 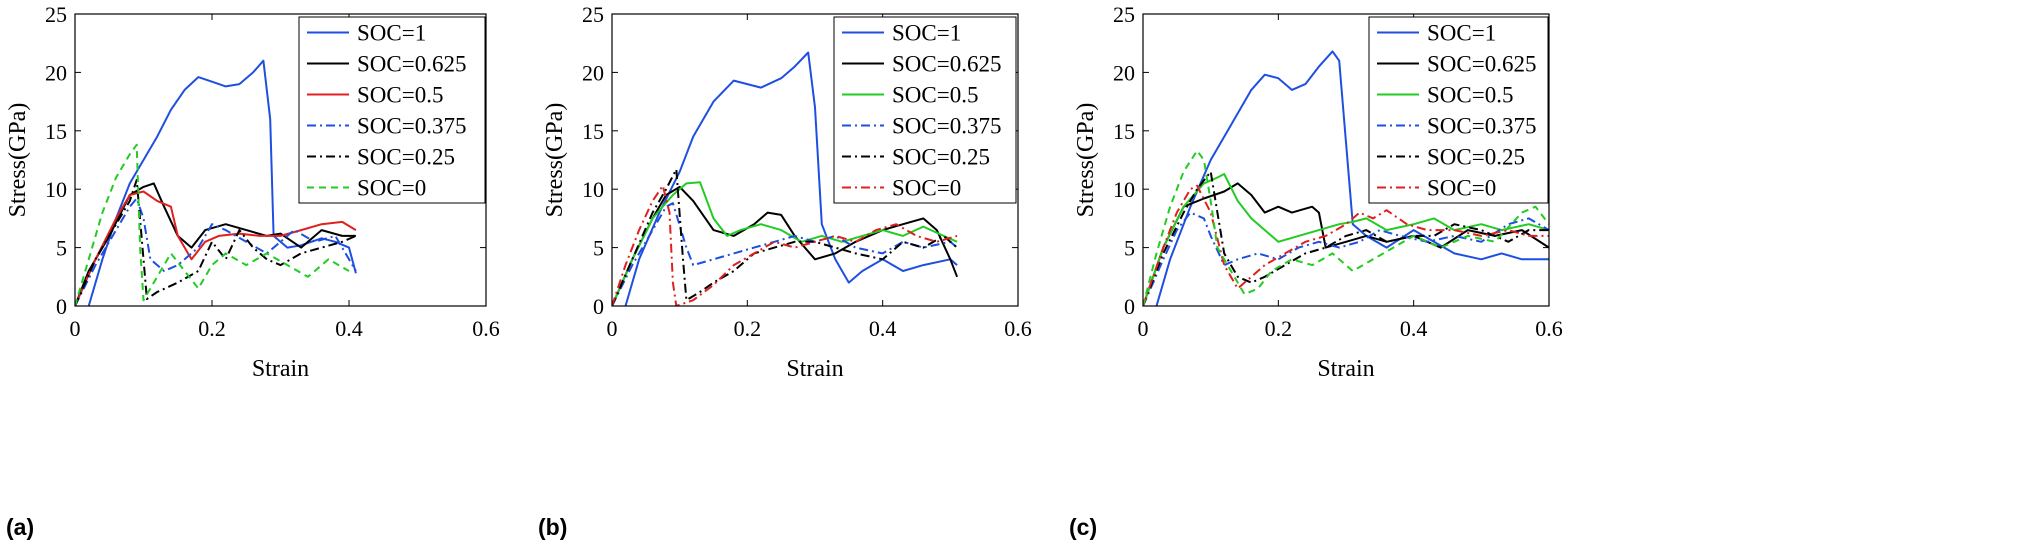 What do you see at coordinates (1083, 527) in the screenshot?
I see `panel-label: (c)` at bounding box center [1083, 527].